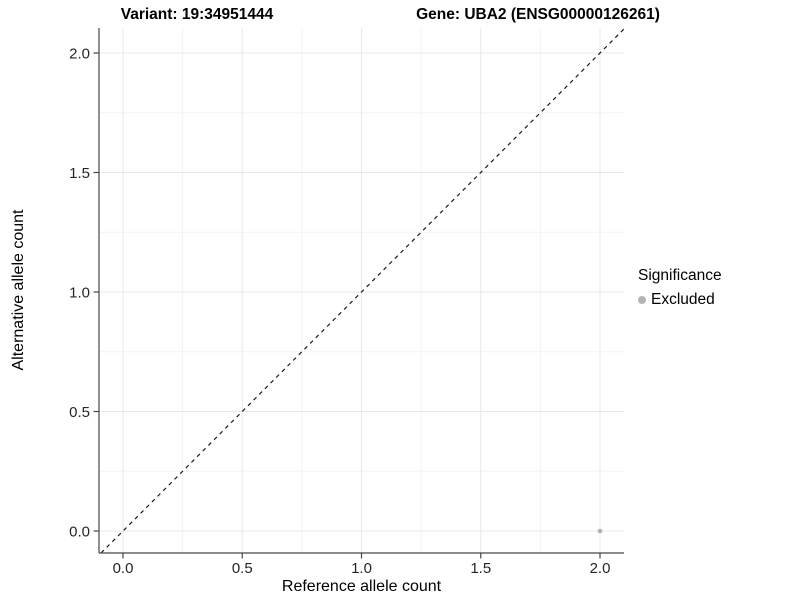 The image size is (800, 600). What do you see at coordinates (361, 586) in the screenshot?
I see `x-axis-title: Reference allele count` at bounding box center [361, 586].